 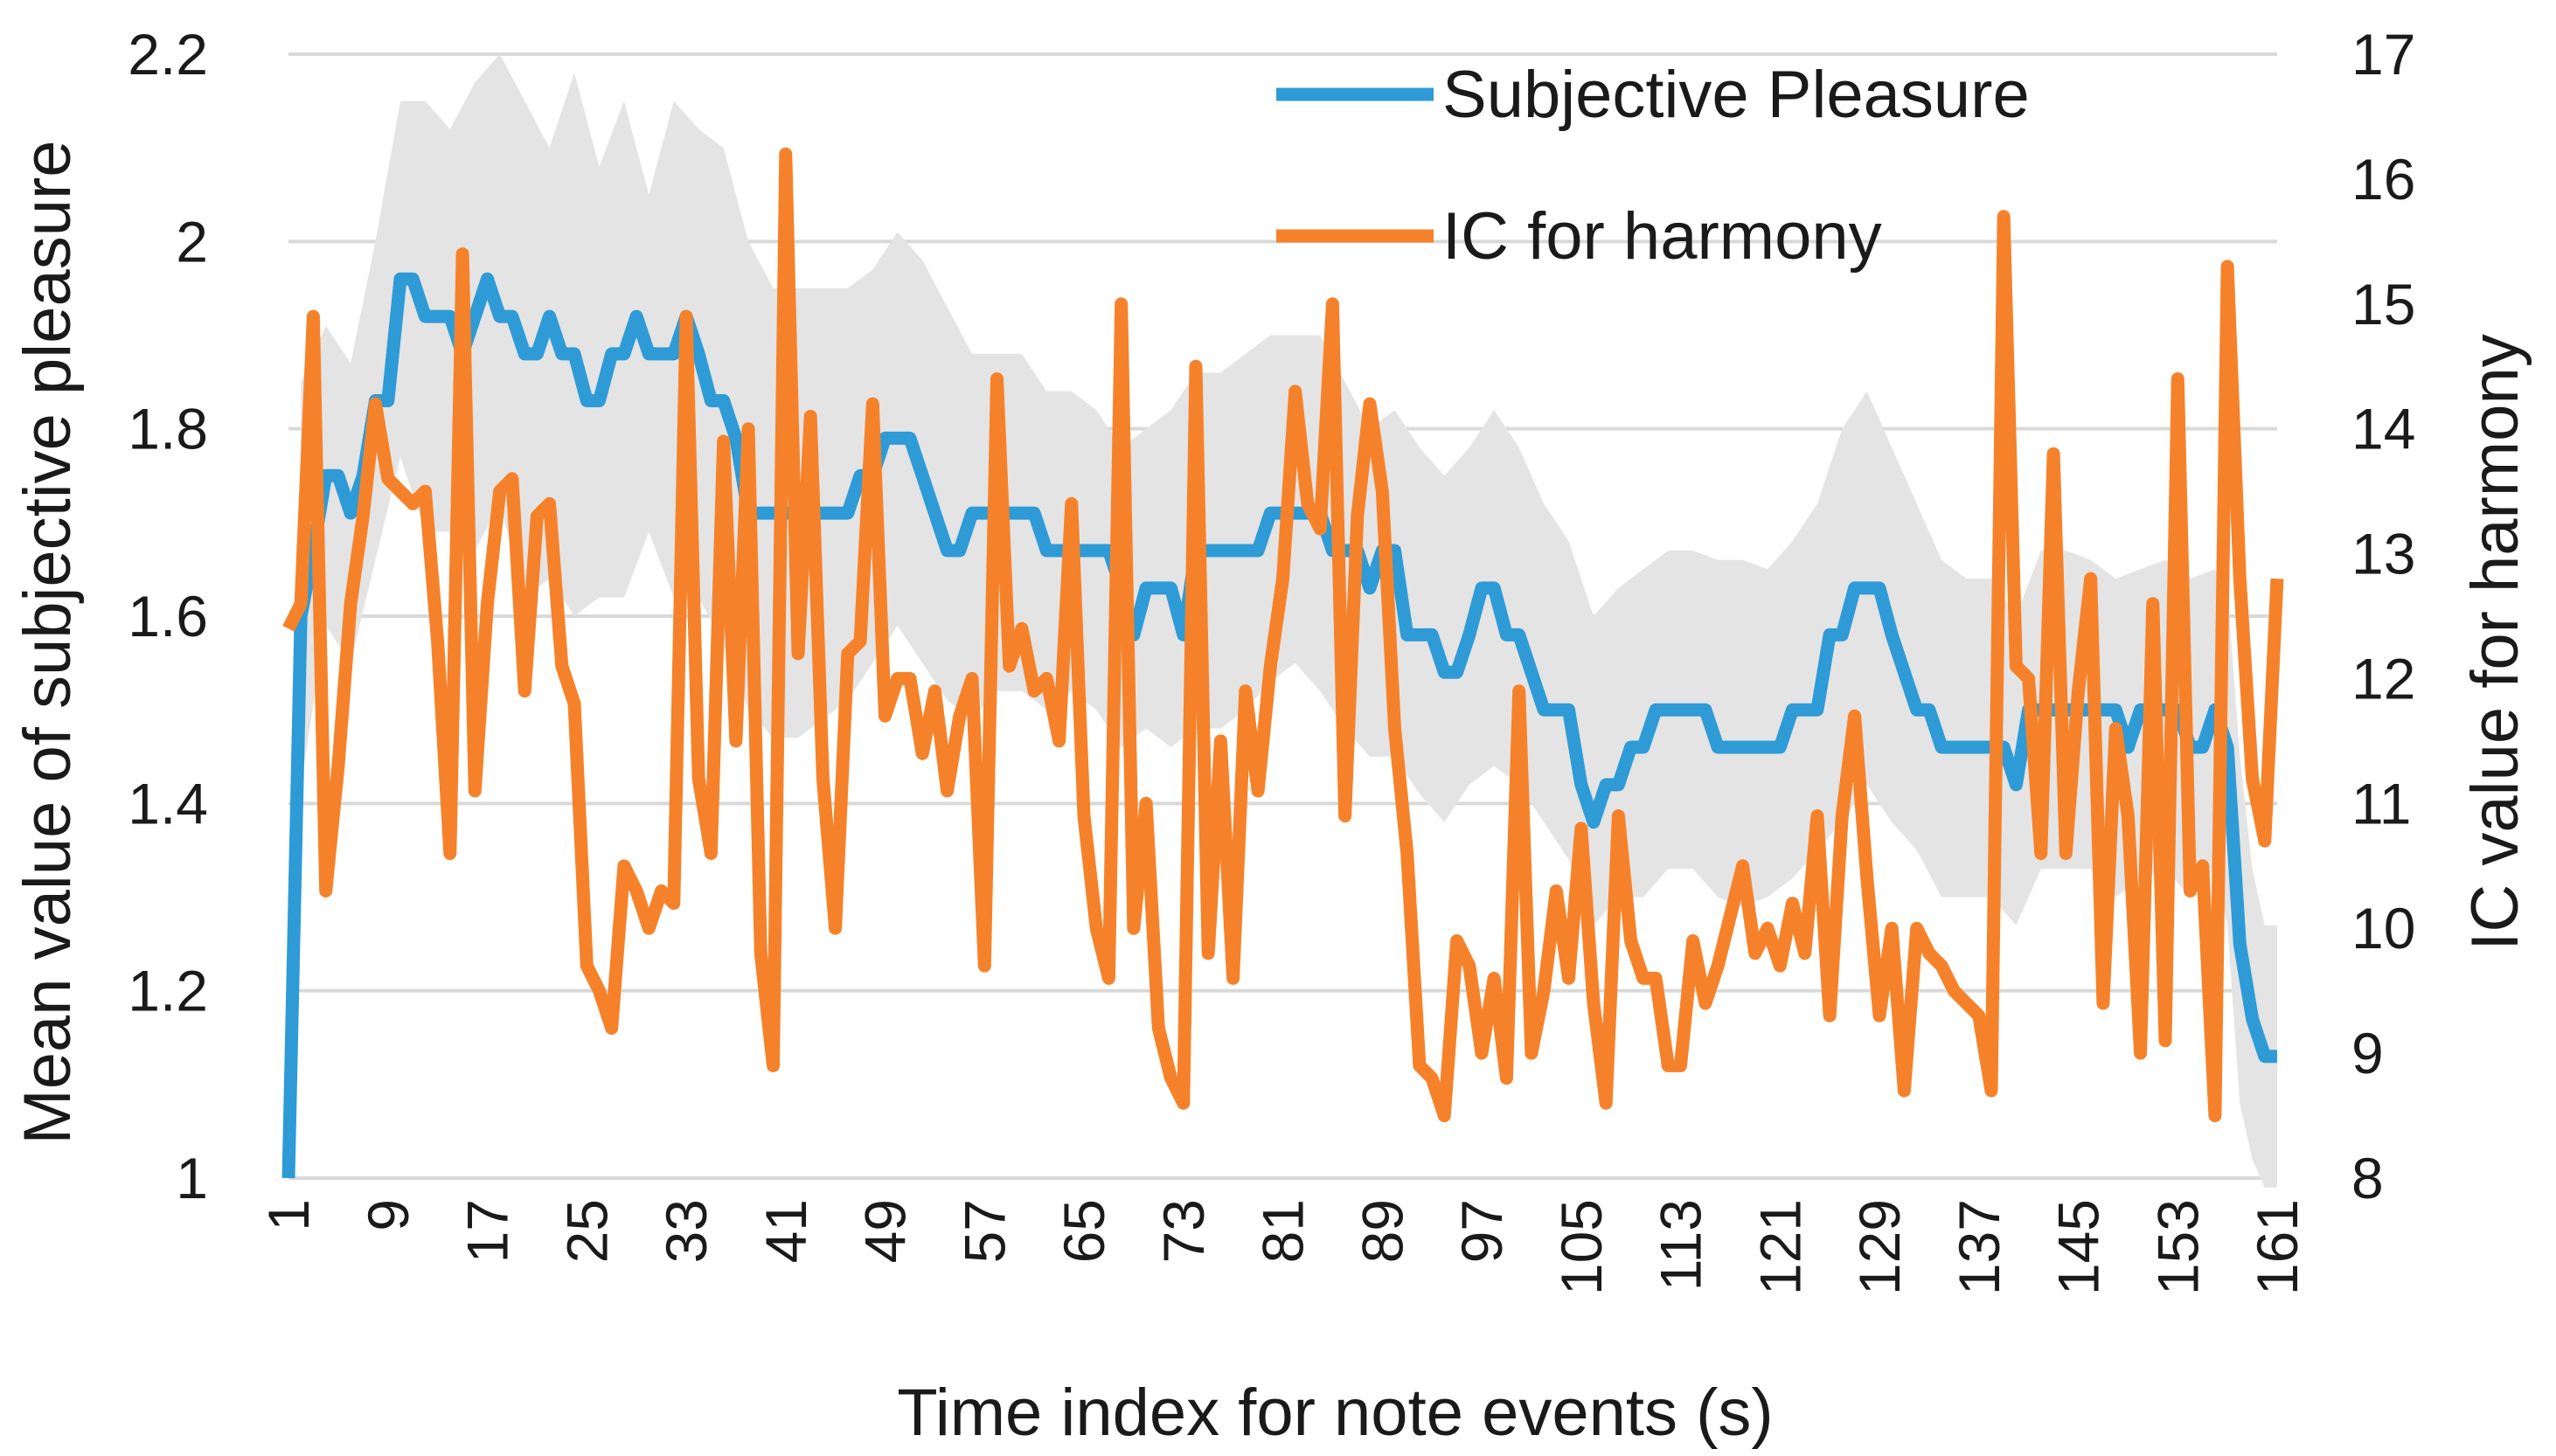 I want to click on left-y-tick-label: 1.8, so click(x=168, y=429).